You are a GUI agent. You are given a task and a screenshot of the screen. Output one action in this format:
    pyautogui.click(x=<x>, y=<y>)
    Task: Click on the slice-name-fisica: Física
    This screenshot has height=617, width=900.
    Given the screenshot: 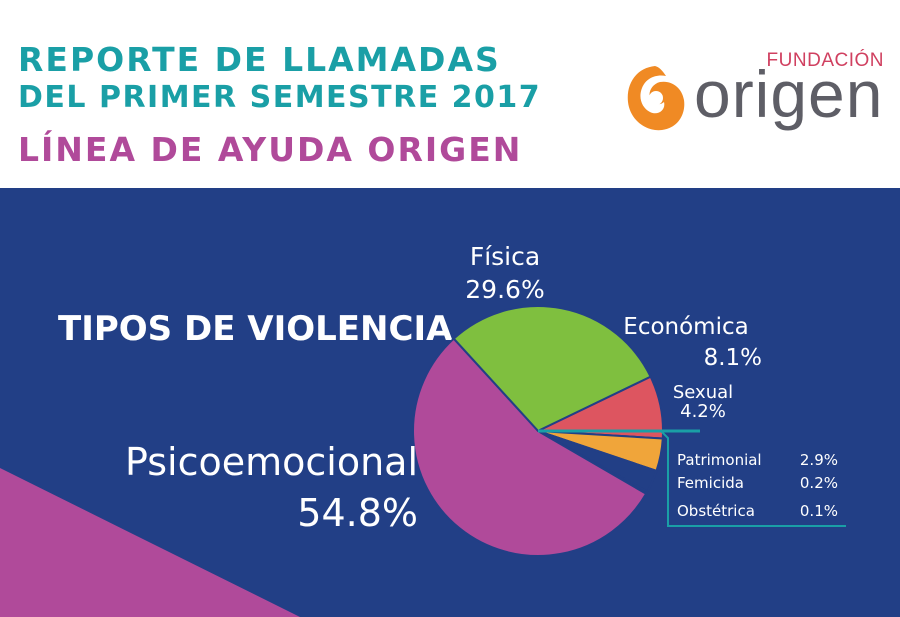 What is the action you would take?
    pyautogui.click(x=505, y=256)
    